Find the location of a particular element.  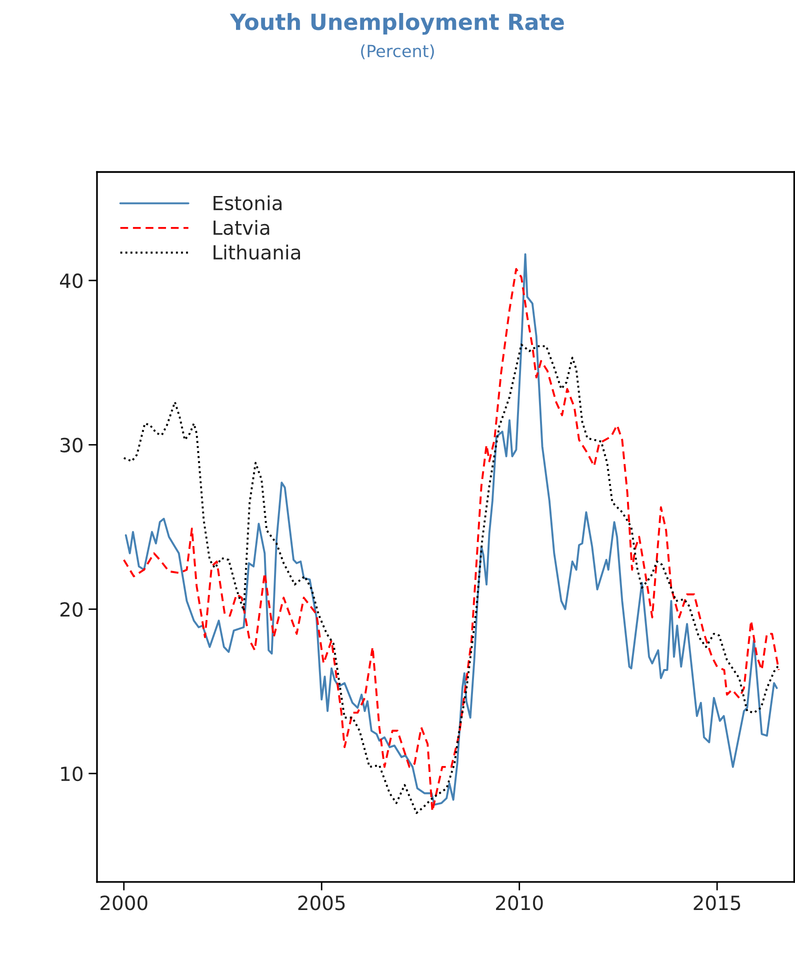

x-tick-label: 2010 is located at coordinates (519, 903).